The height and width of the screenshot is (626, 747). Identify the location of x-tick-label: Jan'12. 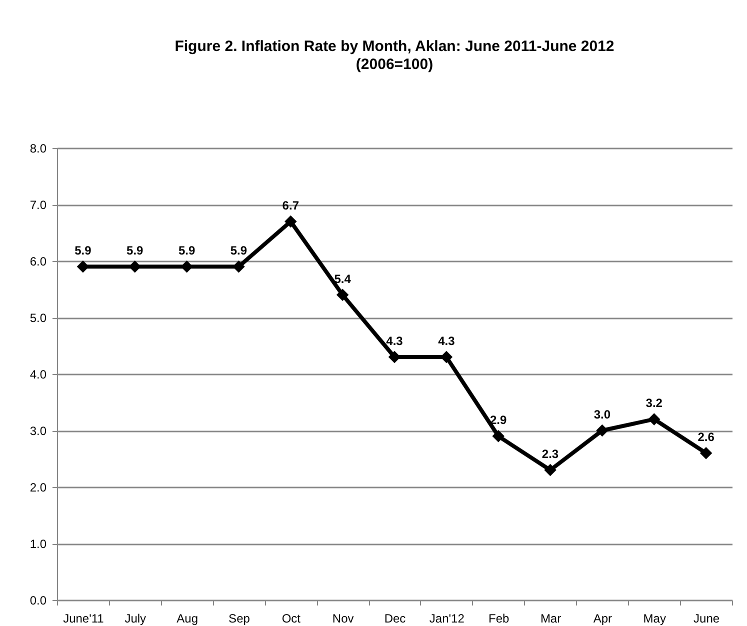
(447, 619).